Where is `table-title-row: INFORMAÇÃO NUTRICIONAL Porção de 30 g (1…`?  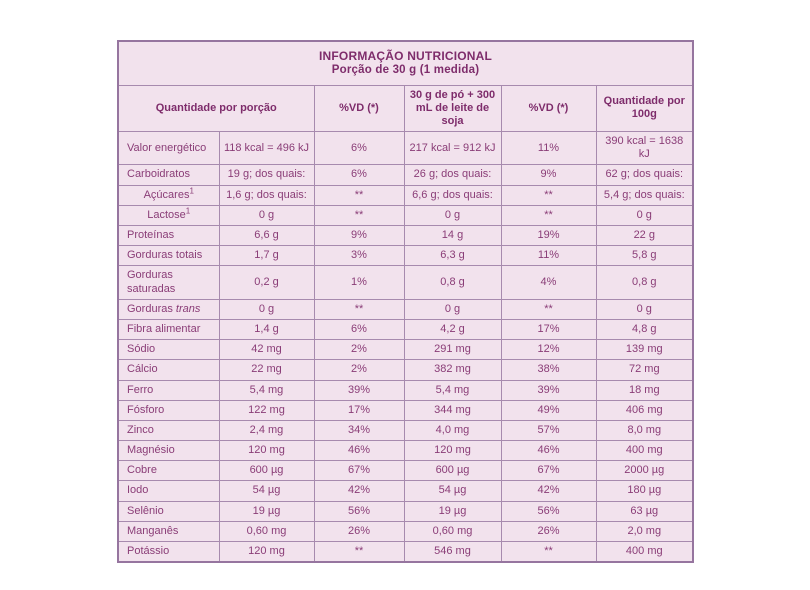
table-title-row: INFORMAÇÃO NUTRICIONAL Porção de 30 g (1… is located at coordinates (405, 63).